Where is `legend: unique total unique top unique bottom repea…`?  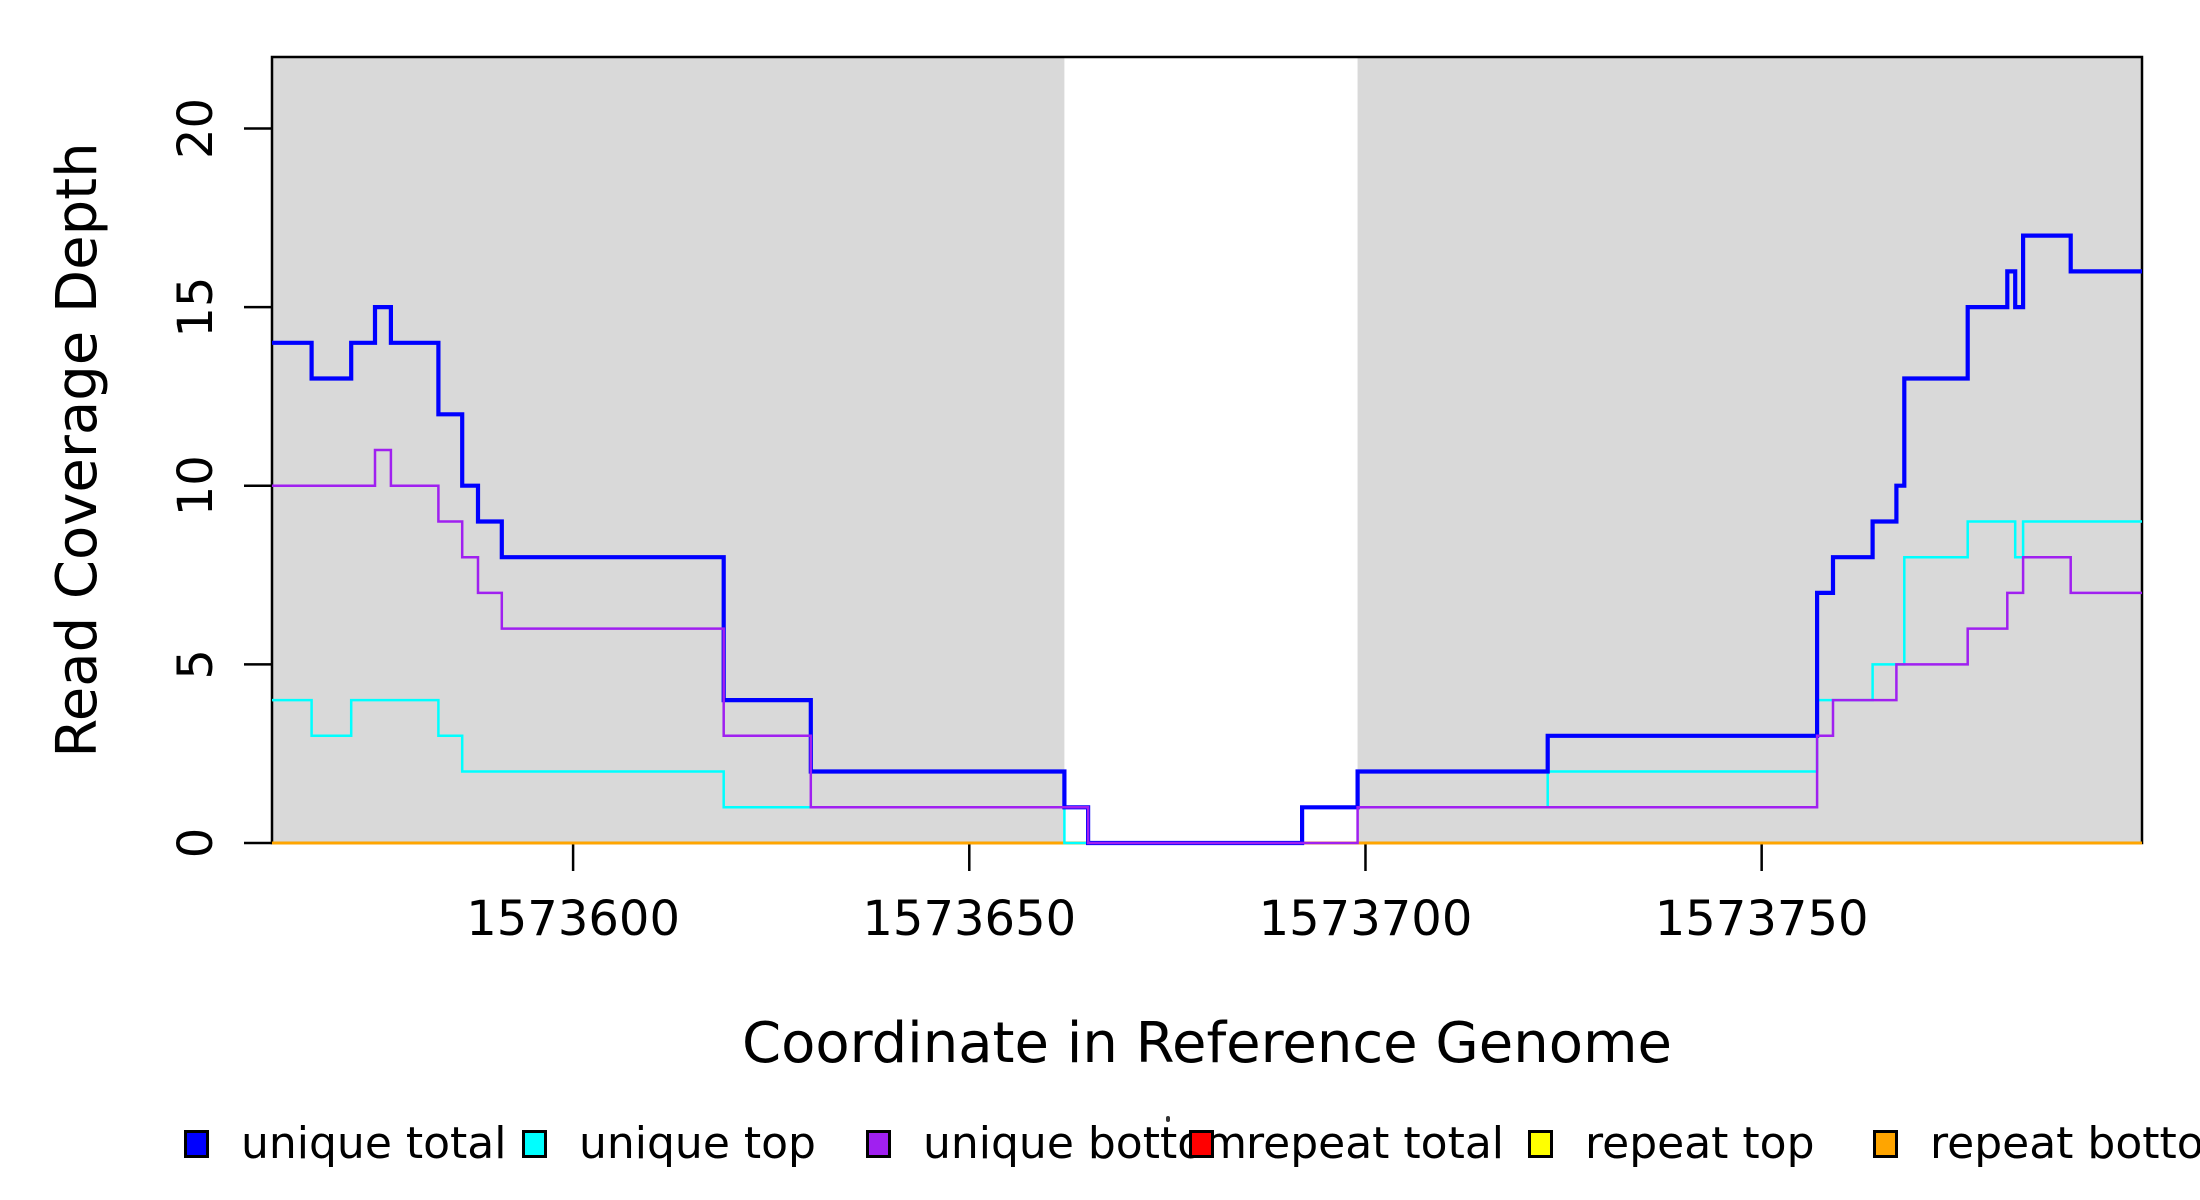 legend: unique total unique top unique bottom repea… is located at coordinates (1100, 1144).